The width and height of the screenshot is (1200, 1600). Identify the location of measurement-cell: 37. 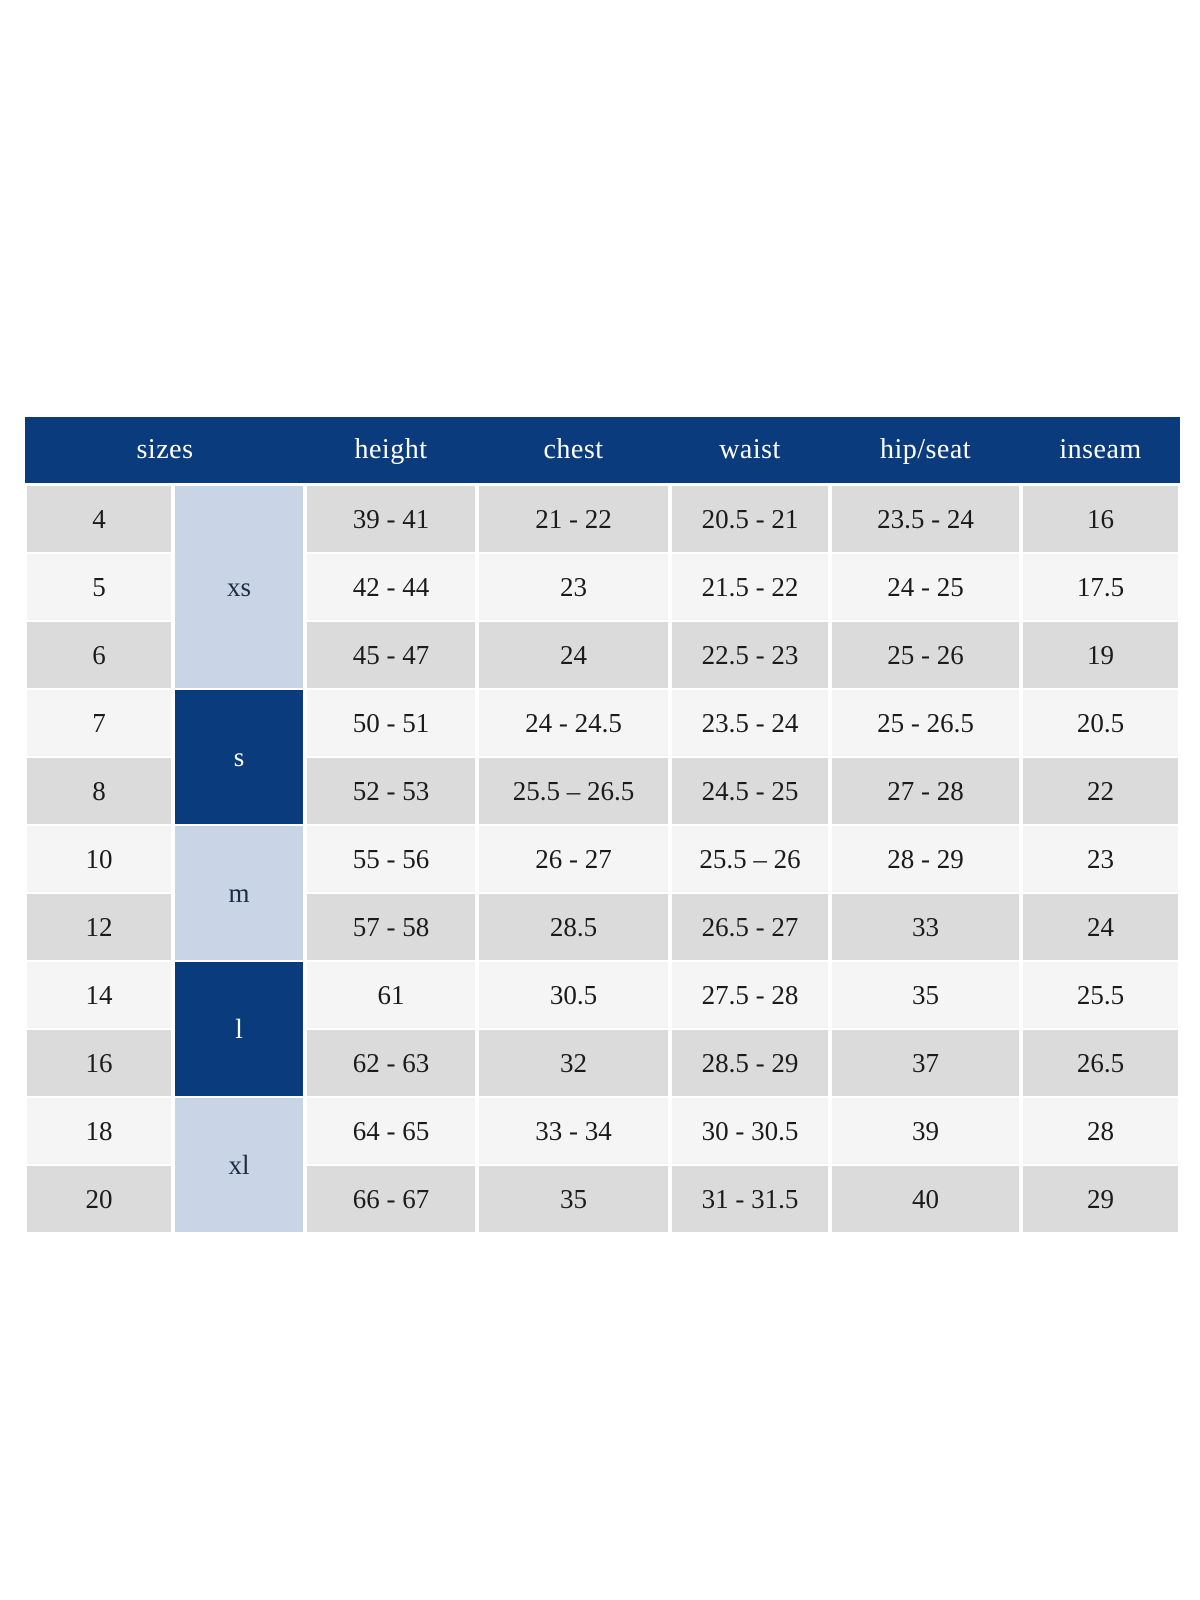
(925, 1063).